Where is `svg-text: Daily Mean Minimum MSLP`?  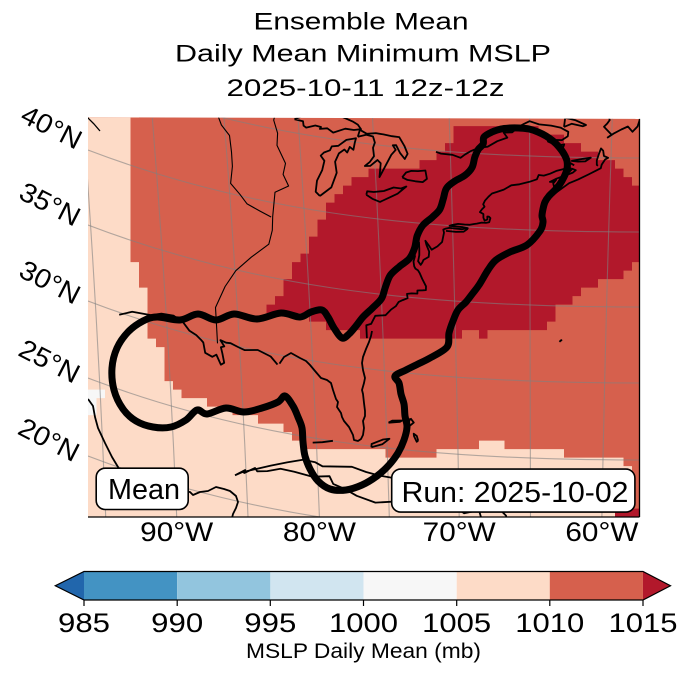
svg-text: Daily Mean Minimum MSLP is located at coordinates (363, 54).